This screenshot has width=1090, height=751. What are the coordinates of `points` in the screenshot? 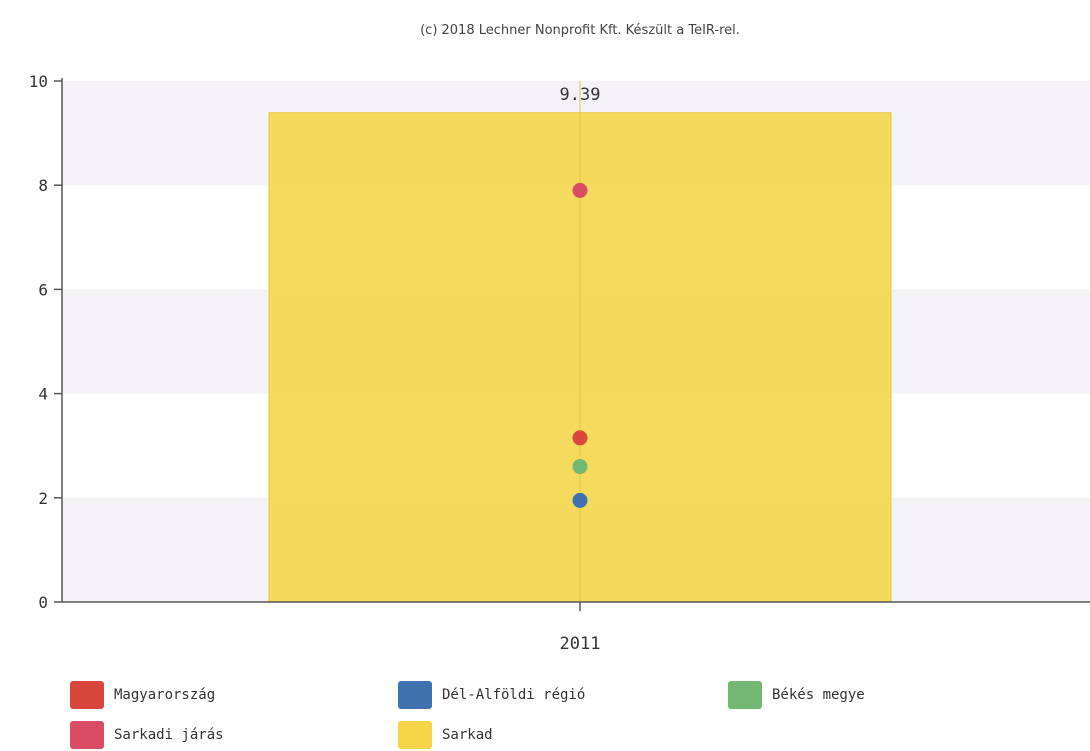 It's located at (580, 345).